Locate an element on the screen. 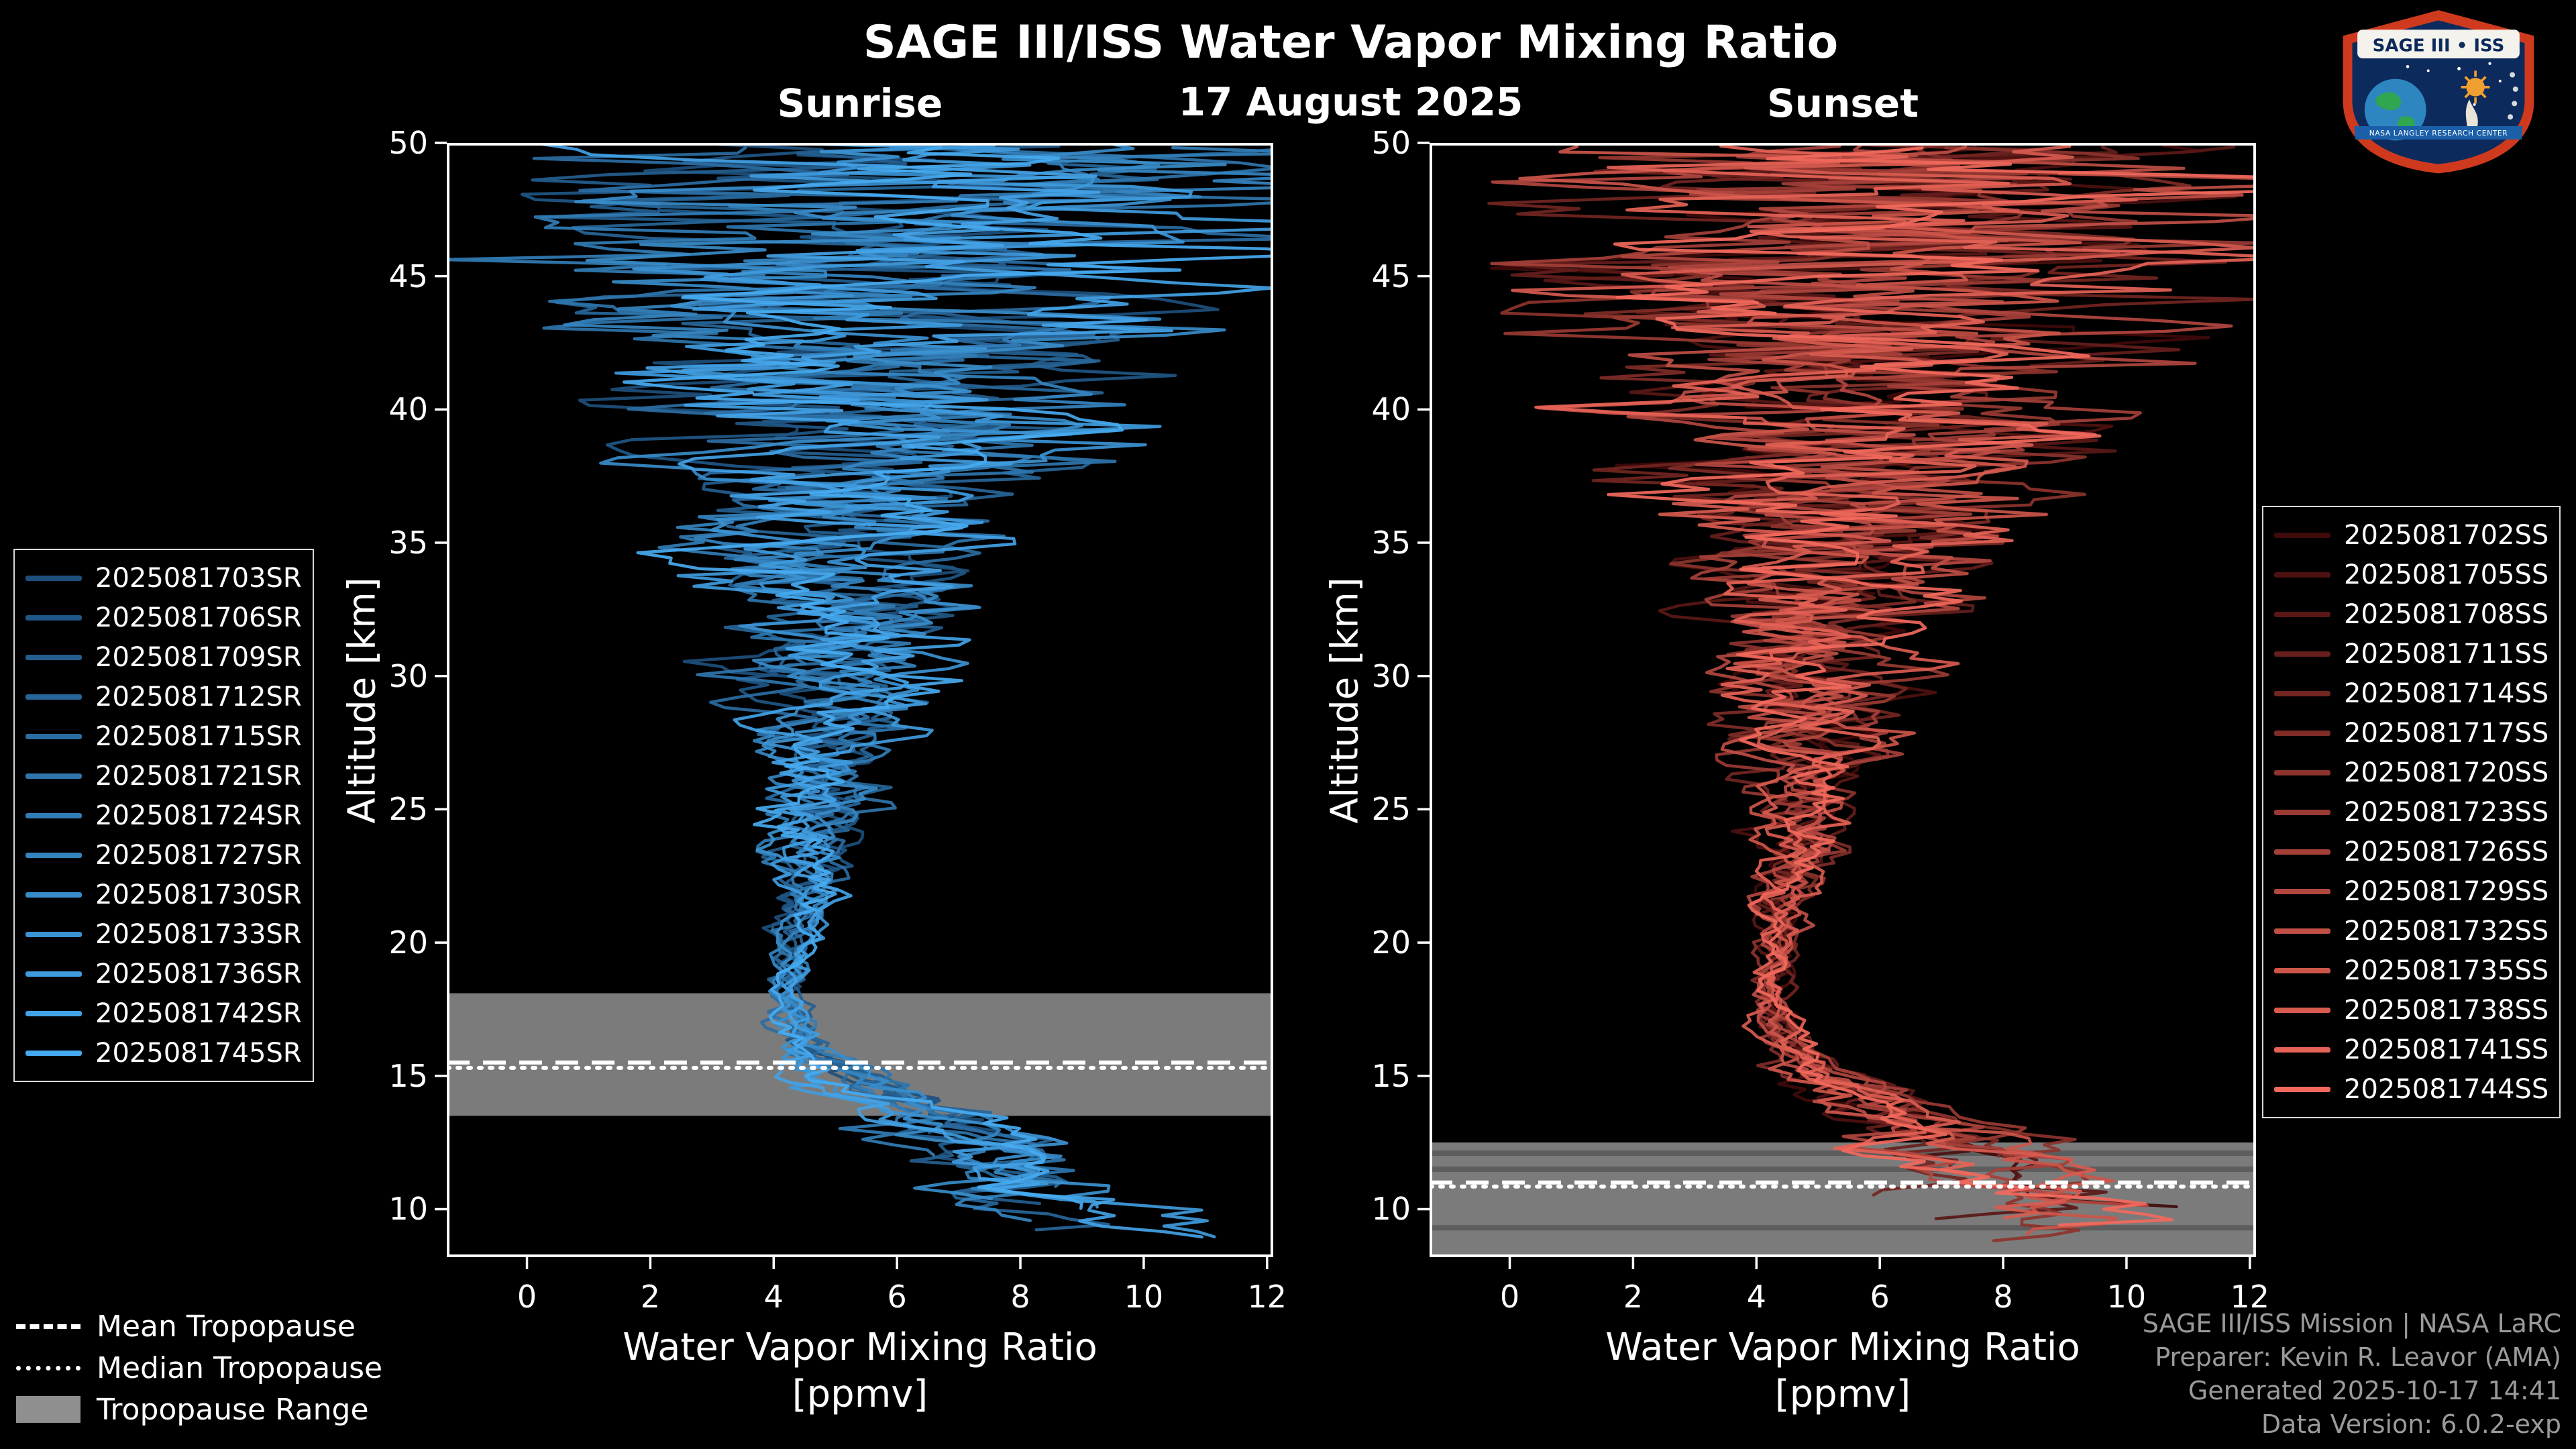 The height and width of the screenshot is (1449, 2576). median-tropopause-legend-item: Median Tropopause is located at coordinates (199, 1368).